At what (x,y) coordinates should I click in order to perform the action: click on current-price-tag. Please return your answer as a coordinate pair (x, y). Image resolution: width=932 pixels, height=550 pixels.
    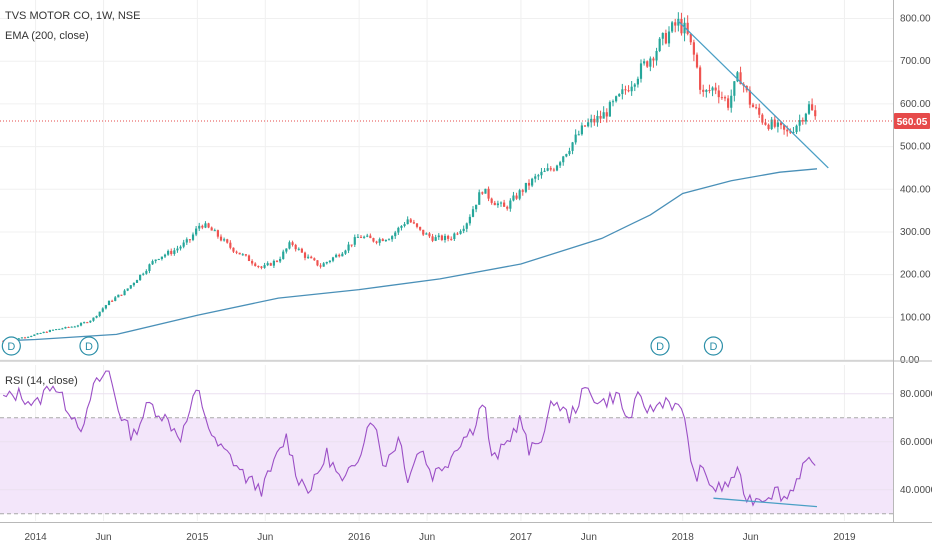
    Looking at the image, I should click on (912, 120).